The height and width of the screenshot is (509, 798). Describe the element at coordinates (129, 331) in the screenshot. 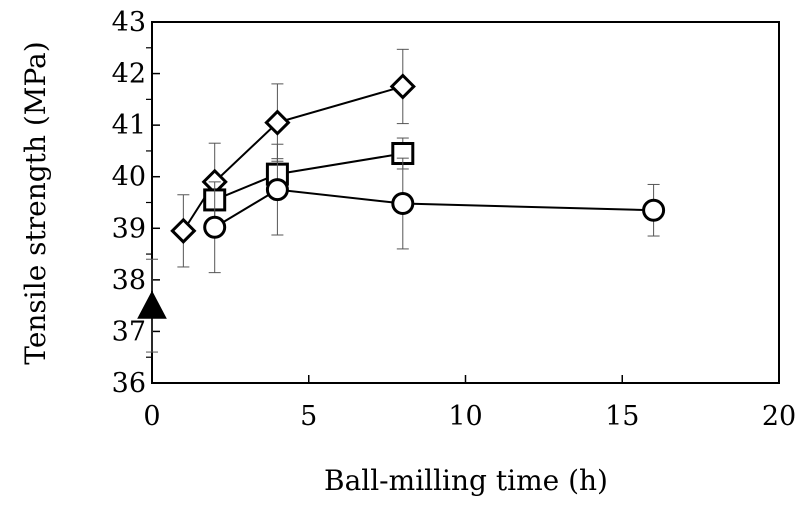

I see `y-tick-label: 37` at that location.